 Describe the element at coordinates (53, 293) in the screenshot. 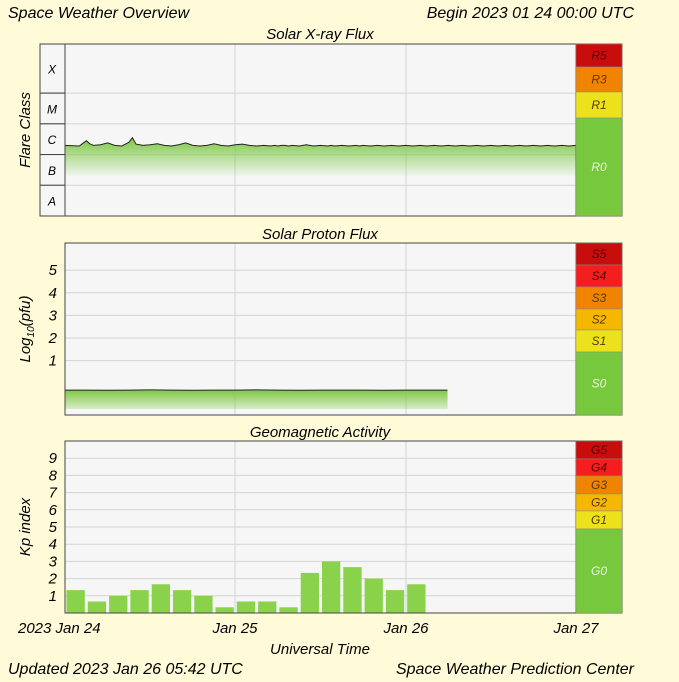

I see `proton-y-tick-label: 4` at that location.